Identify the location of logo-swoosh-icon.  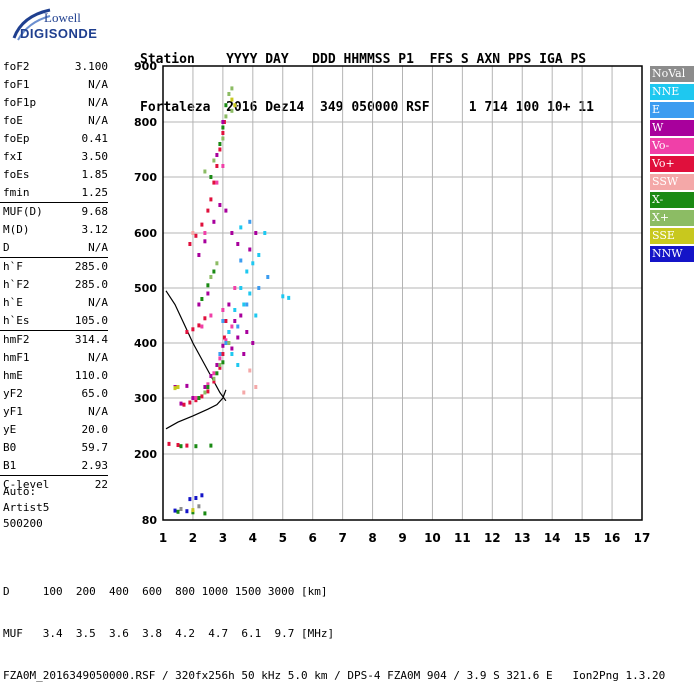
(31, 24).